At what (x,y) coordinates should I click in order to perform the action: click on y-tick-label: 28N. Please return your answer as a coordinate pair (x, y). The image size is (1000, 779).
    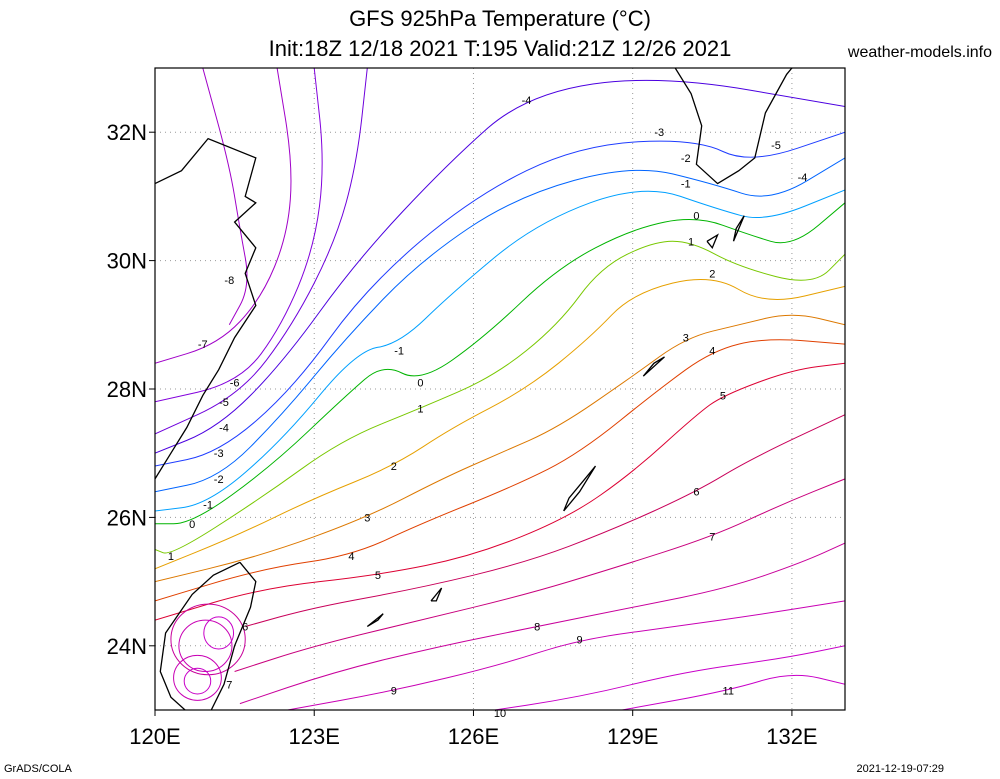
    Looking at the image, I should click on (127, 389).